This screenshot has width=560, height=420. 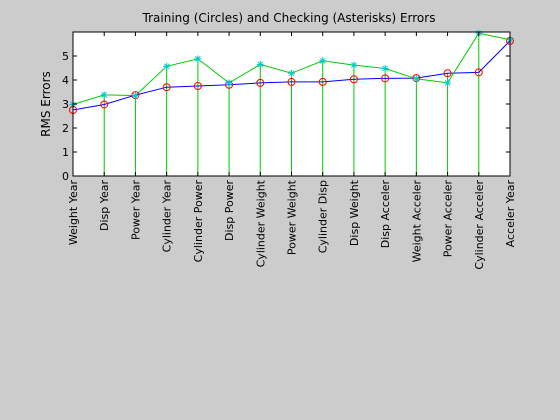 What do you see at coordinates (104, 206) in the screenshot?
I see `x-tick-label: Disp Year` at bounding box center [104, 206].